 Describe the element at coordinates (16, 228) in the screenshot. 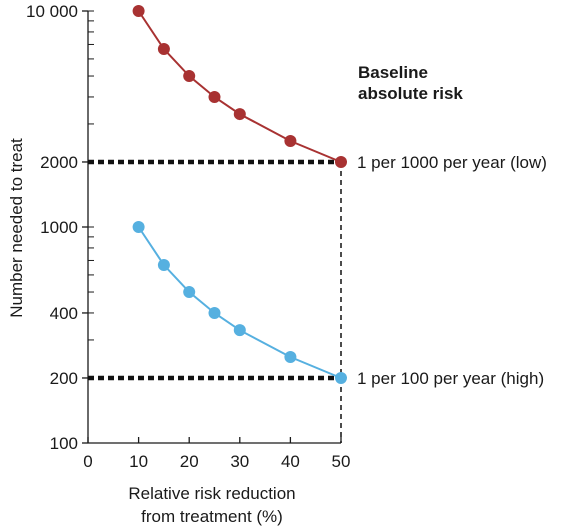

I see `y-axis-title: Number needed to treat` at that location.